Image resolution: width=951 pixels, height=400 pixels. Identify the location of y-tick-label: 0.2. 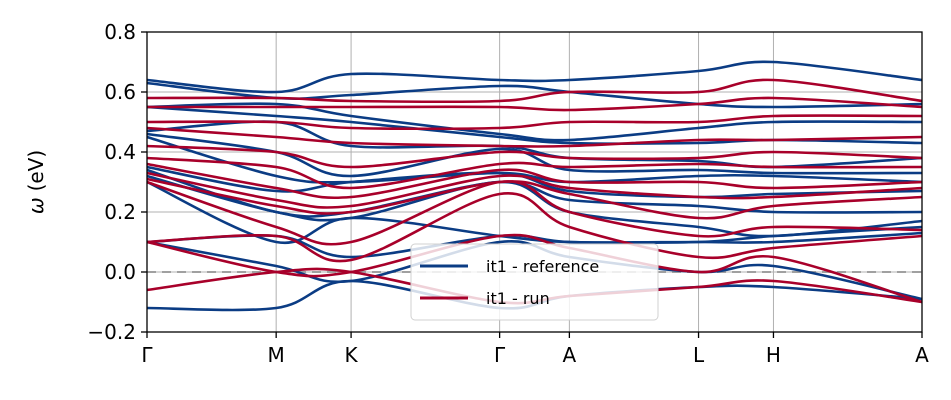
(120, 212).